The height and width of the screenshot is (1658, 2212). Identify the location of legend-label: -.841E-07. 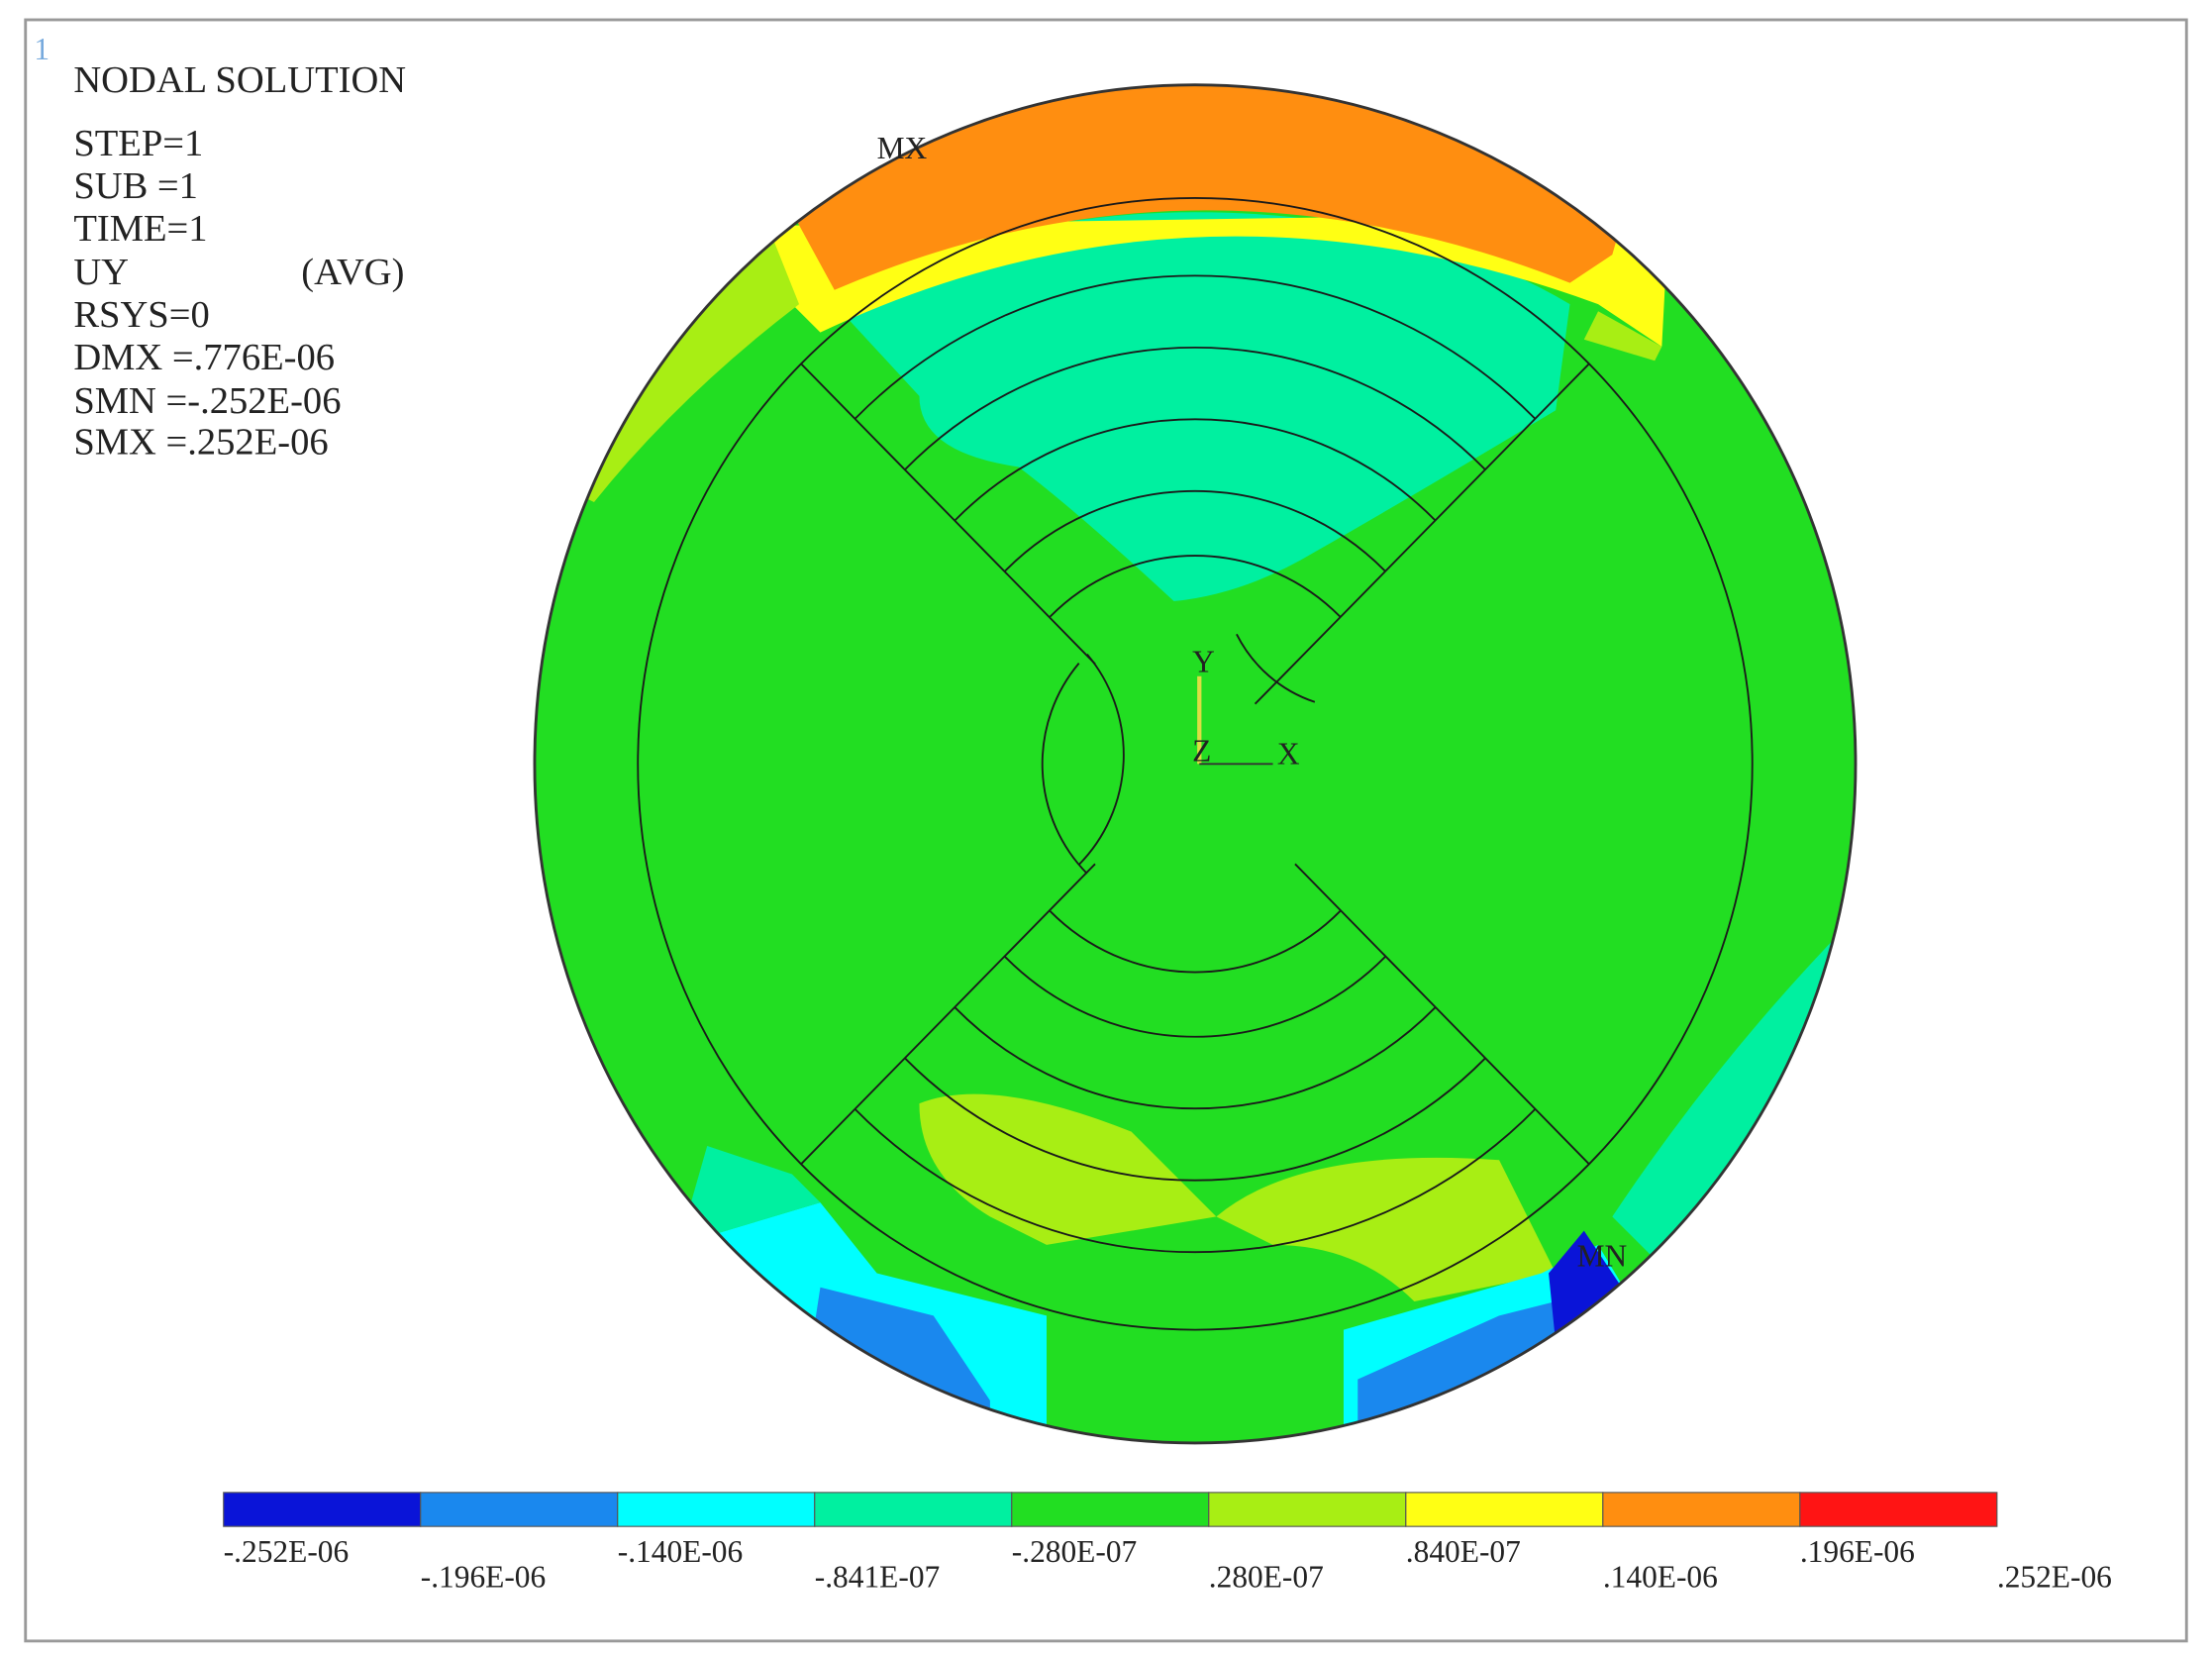
(877, 1577).